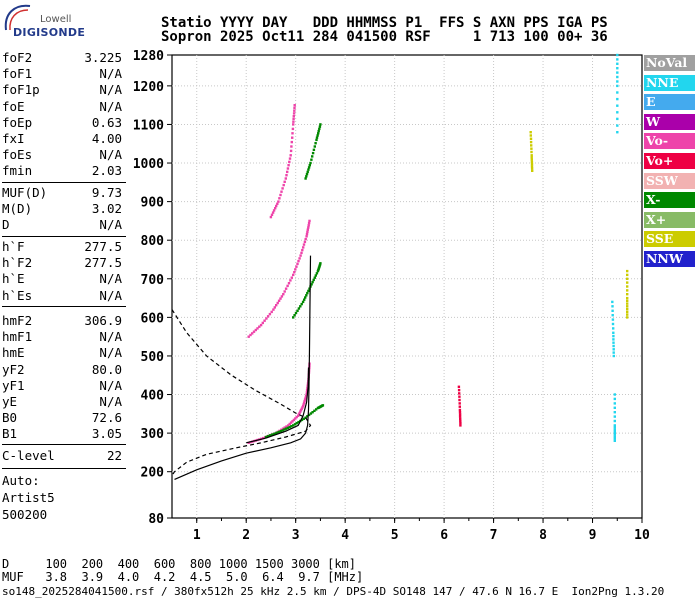 This screenshot has width=700, height=600. I want to click on param-row: foF1p N/A, so click(62, 90).